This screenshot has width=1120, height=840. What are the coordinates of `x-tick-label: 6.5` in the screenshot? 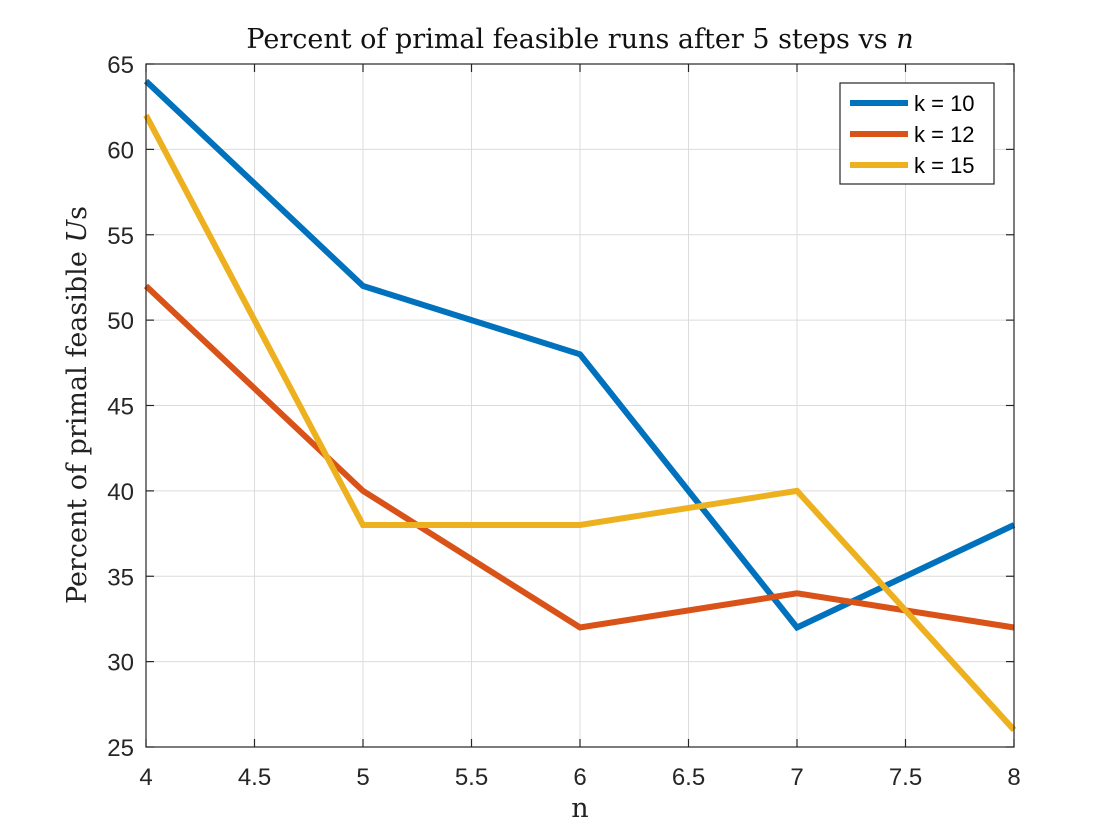 It's located at (688, 777).